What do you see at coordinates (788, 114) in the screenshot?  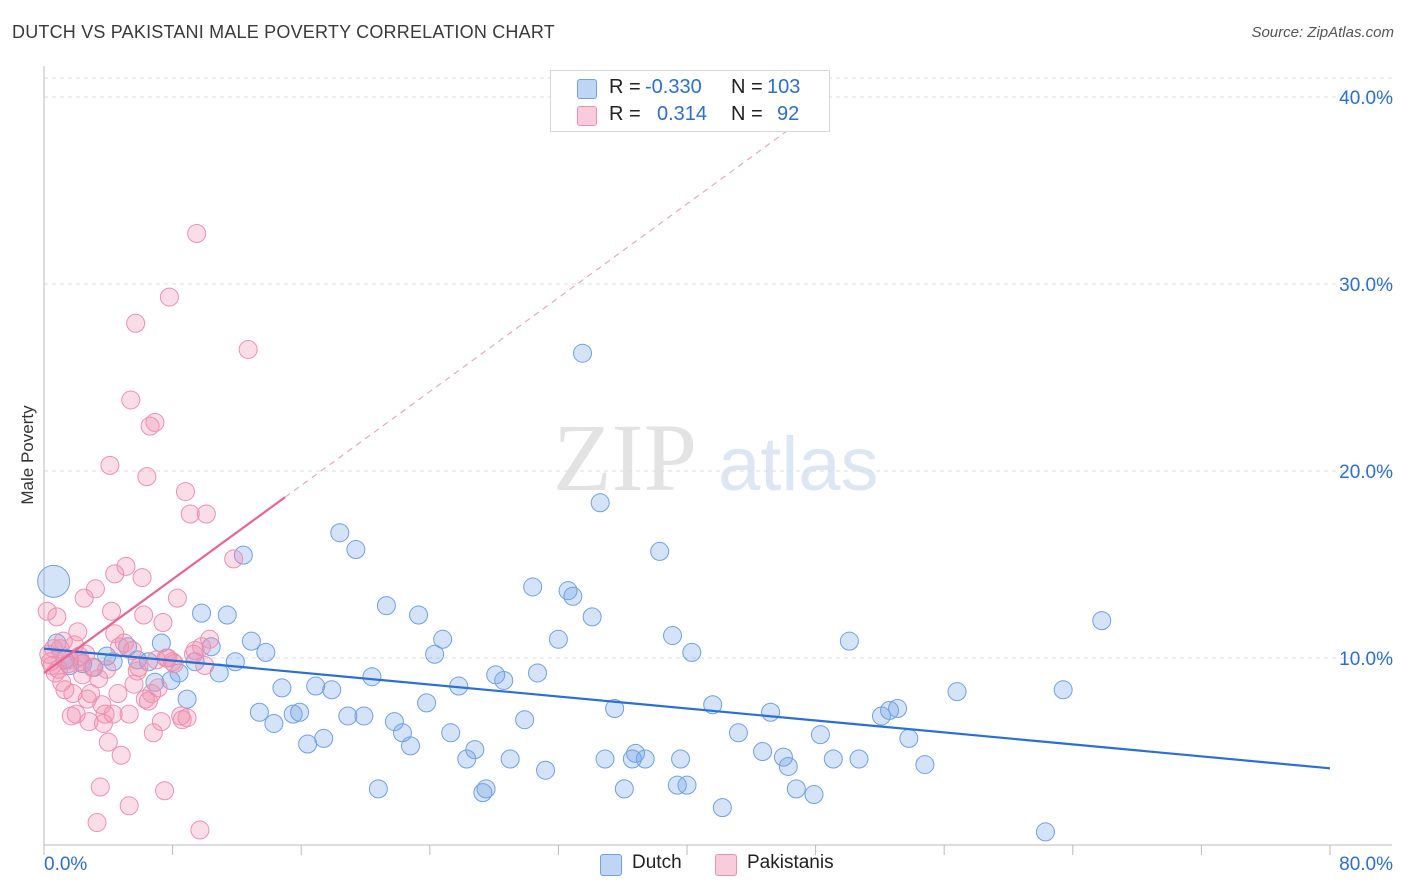 I see `legend-n-value: 92` at bounding box center [788, 114].